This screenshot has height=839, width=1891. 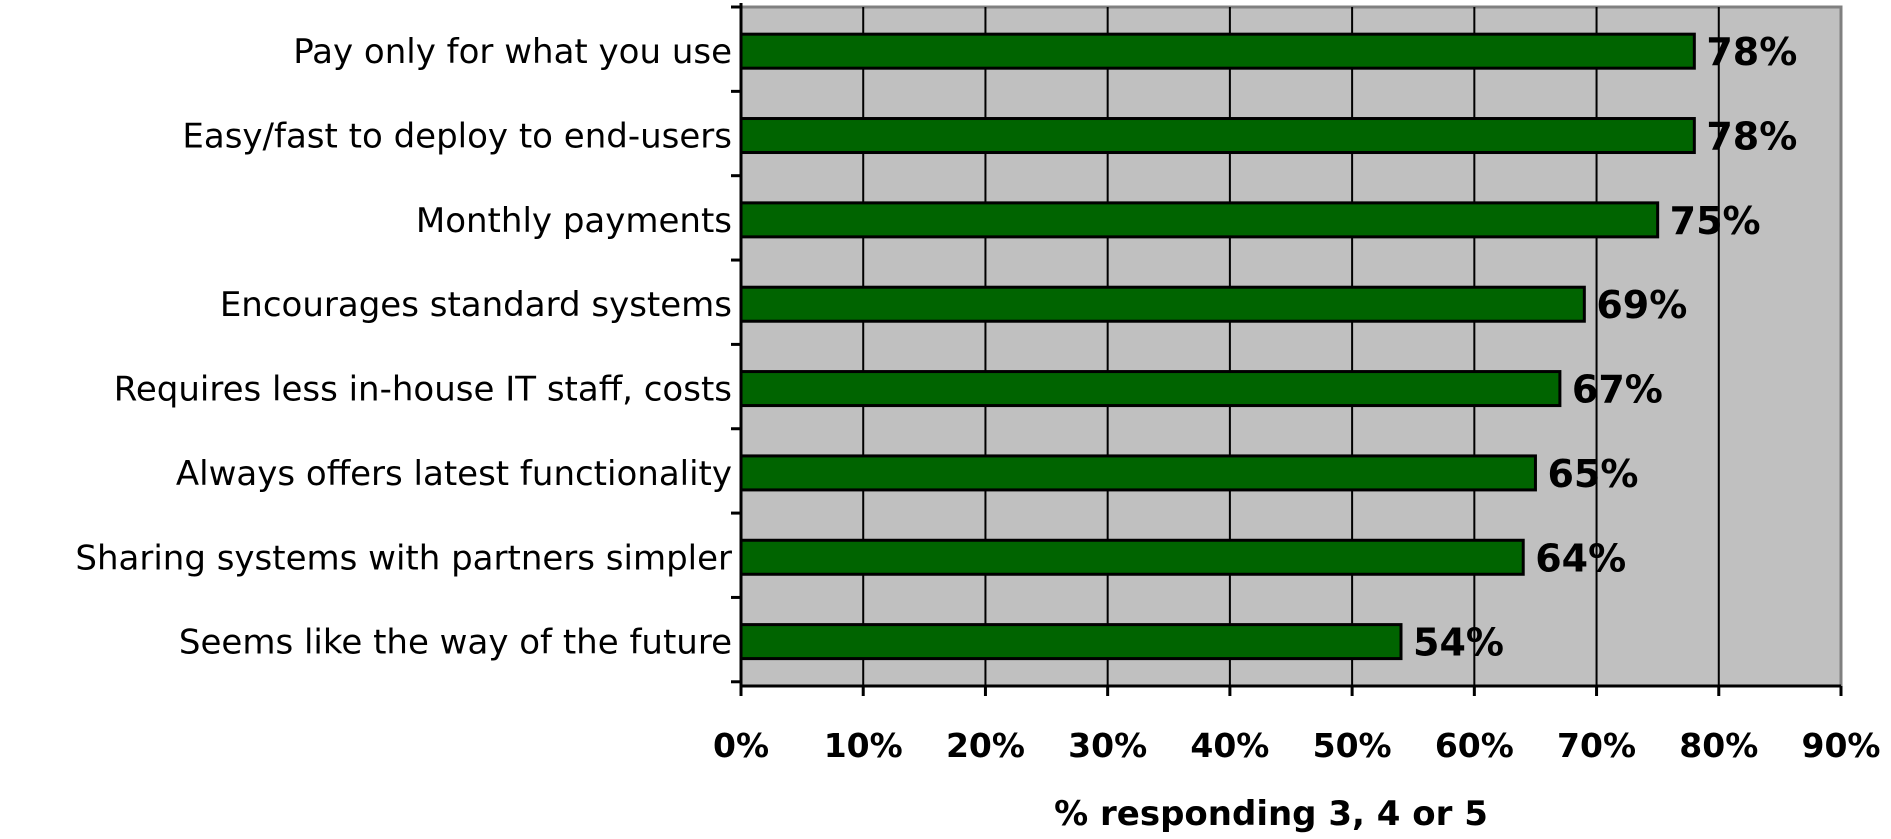 I want to click on category-label-1: Pay only for what you use, so click(x=512, y=52).